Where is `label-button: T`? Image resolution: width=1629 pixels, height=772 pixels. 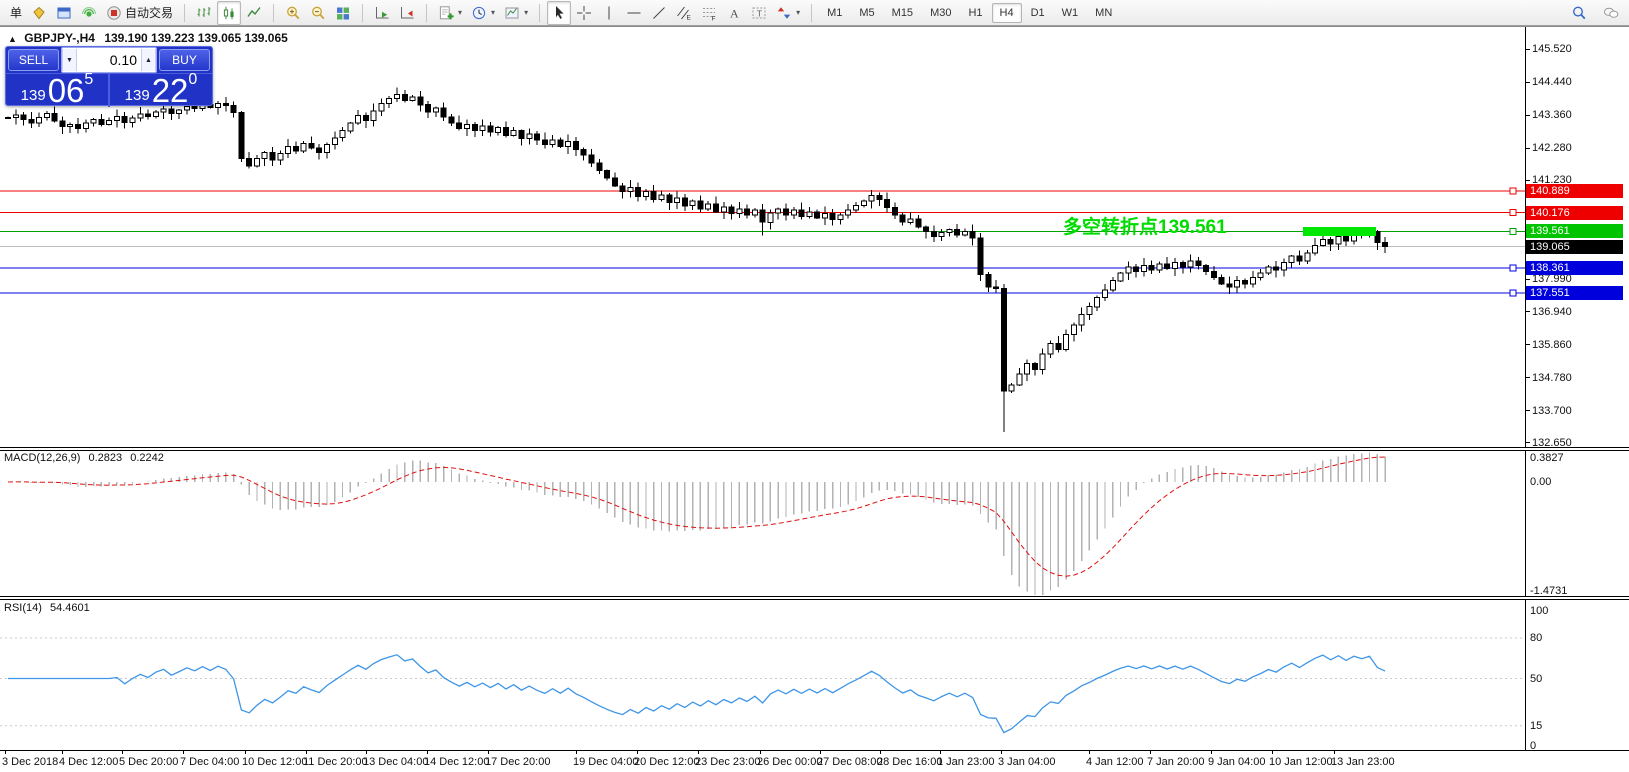 label-button: T is located at coordinates (759, 13).